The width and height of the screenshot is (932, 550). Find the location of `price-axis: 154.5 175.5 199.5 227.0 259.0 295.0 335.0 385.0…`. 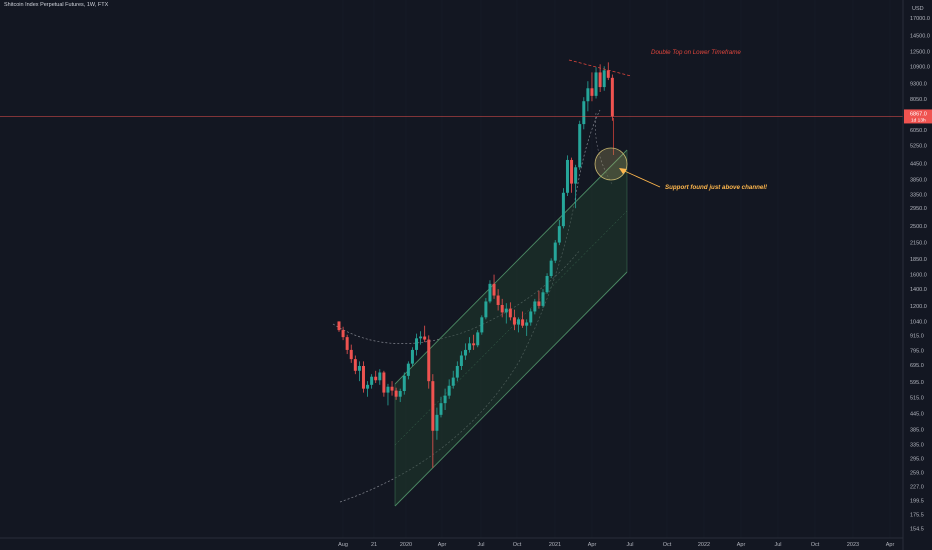

price-axis: 154.5 175.5 199.5 227.0 259.0 295.0 335.0 385.0… is located at coordinates (916, 275).